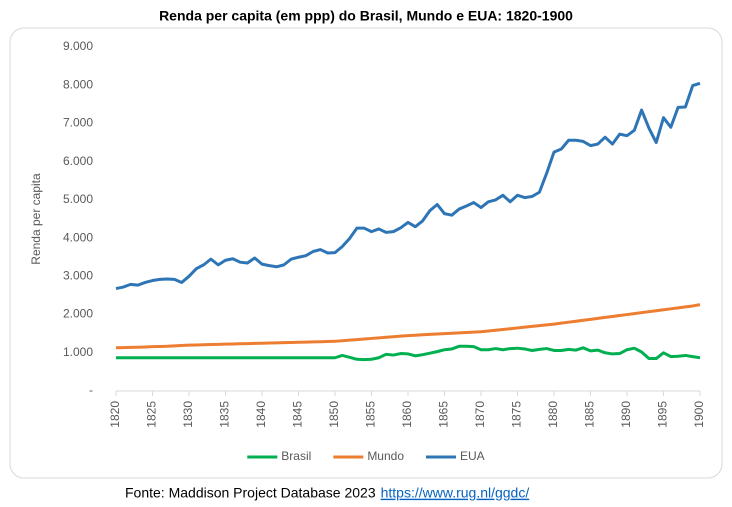  Describe the element at coordinates (296, 456) in the screenshot. I see `legend-label: Brasil` at that location.